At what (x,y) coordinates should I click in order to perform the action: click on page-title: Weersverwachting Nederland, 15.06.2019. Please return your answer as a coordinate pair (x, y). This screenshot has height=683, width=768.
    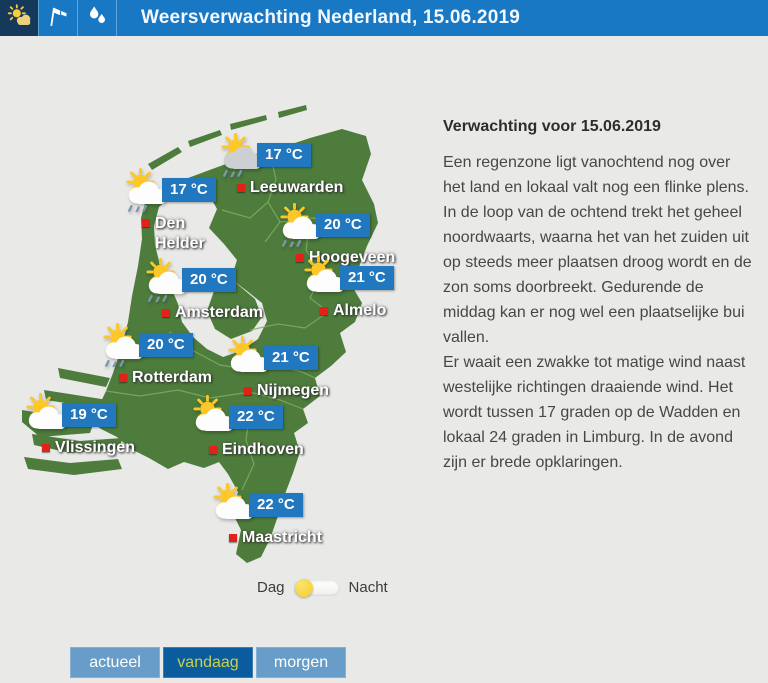
    Looking at the image, I should click on (330, 17).